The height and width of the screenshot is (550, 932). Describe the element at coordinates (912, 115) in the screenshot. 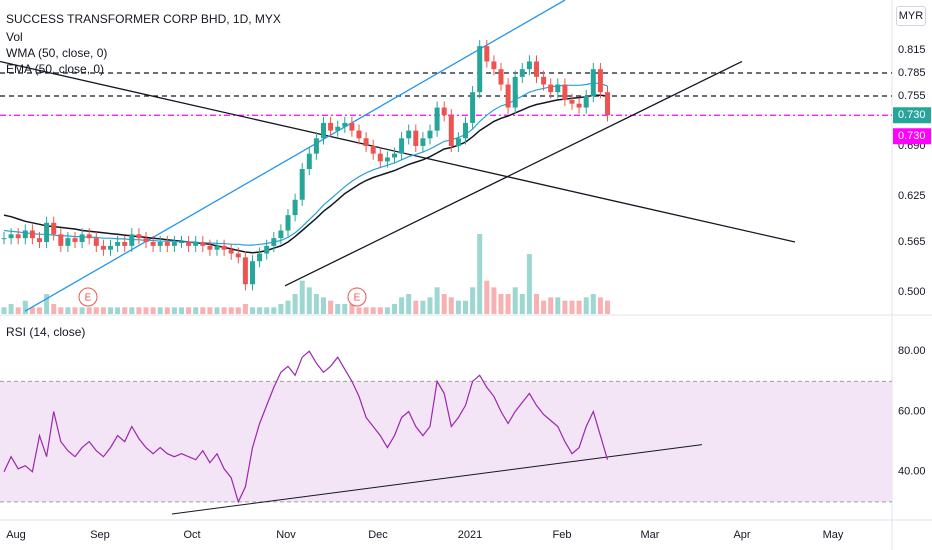

I see `price-label-text: 0.730` at that location.